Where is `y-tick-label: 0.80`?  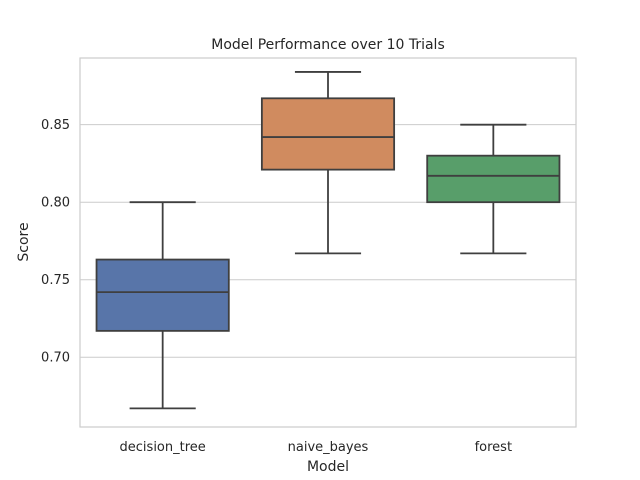
y-tick-label: 0.80 is located at coordinates (55, 203).